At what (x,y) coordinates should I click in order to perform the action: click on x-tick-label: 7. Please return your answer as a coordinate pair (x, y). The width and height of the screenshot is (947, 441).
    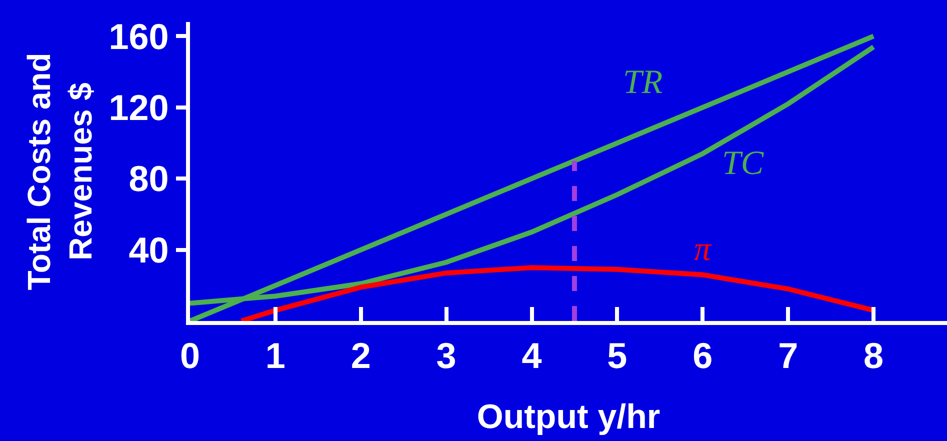
    Looking at the image, I should click on (788, 355).